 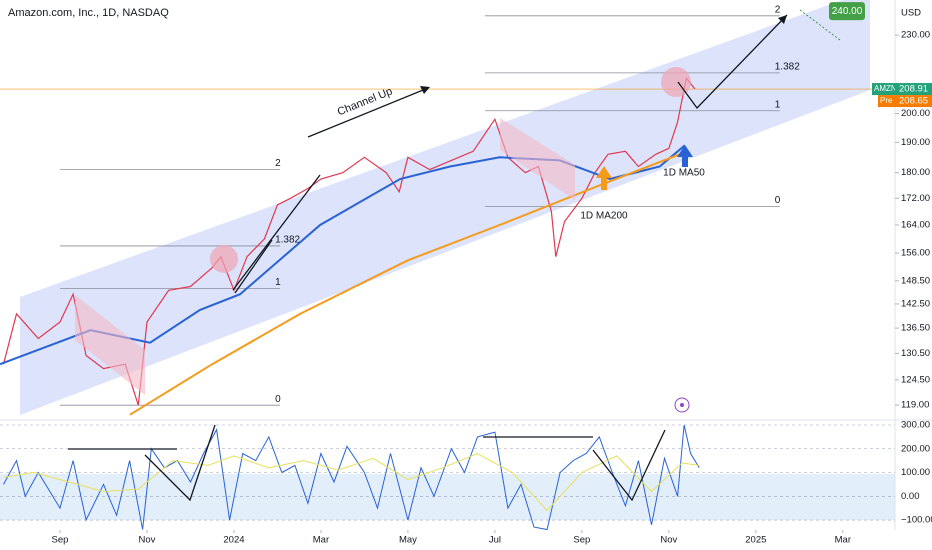 What do you see at coordinates (233, 540) in the screenshot?
I see `x-tick-label: 2024` at bounding box center [233, 540].